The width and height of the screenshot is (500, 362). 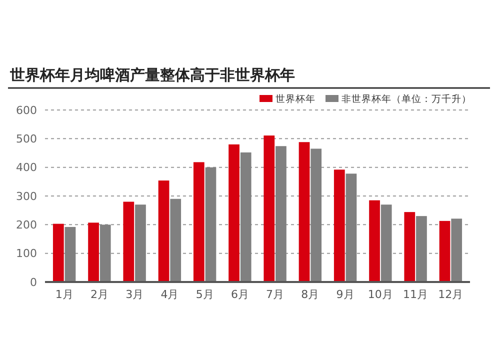 What do you see at coordinates (26, 225) in the screenshot?
I see `y-tick-label: 200` at bounding box center [26, 225].